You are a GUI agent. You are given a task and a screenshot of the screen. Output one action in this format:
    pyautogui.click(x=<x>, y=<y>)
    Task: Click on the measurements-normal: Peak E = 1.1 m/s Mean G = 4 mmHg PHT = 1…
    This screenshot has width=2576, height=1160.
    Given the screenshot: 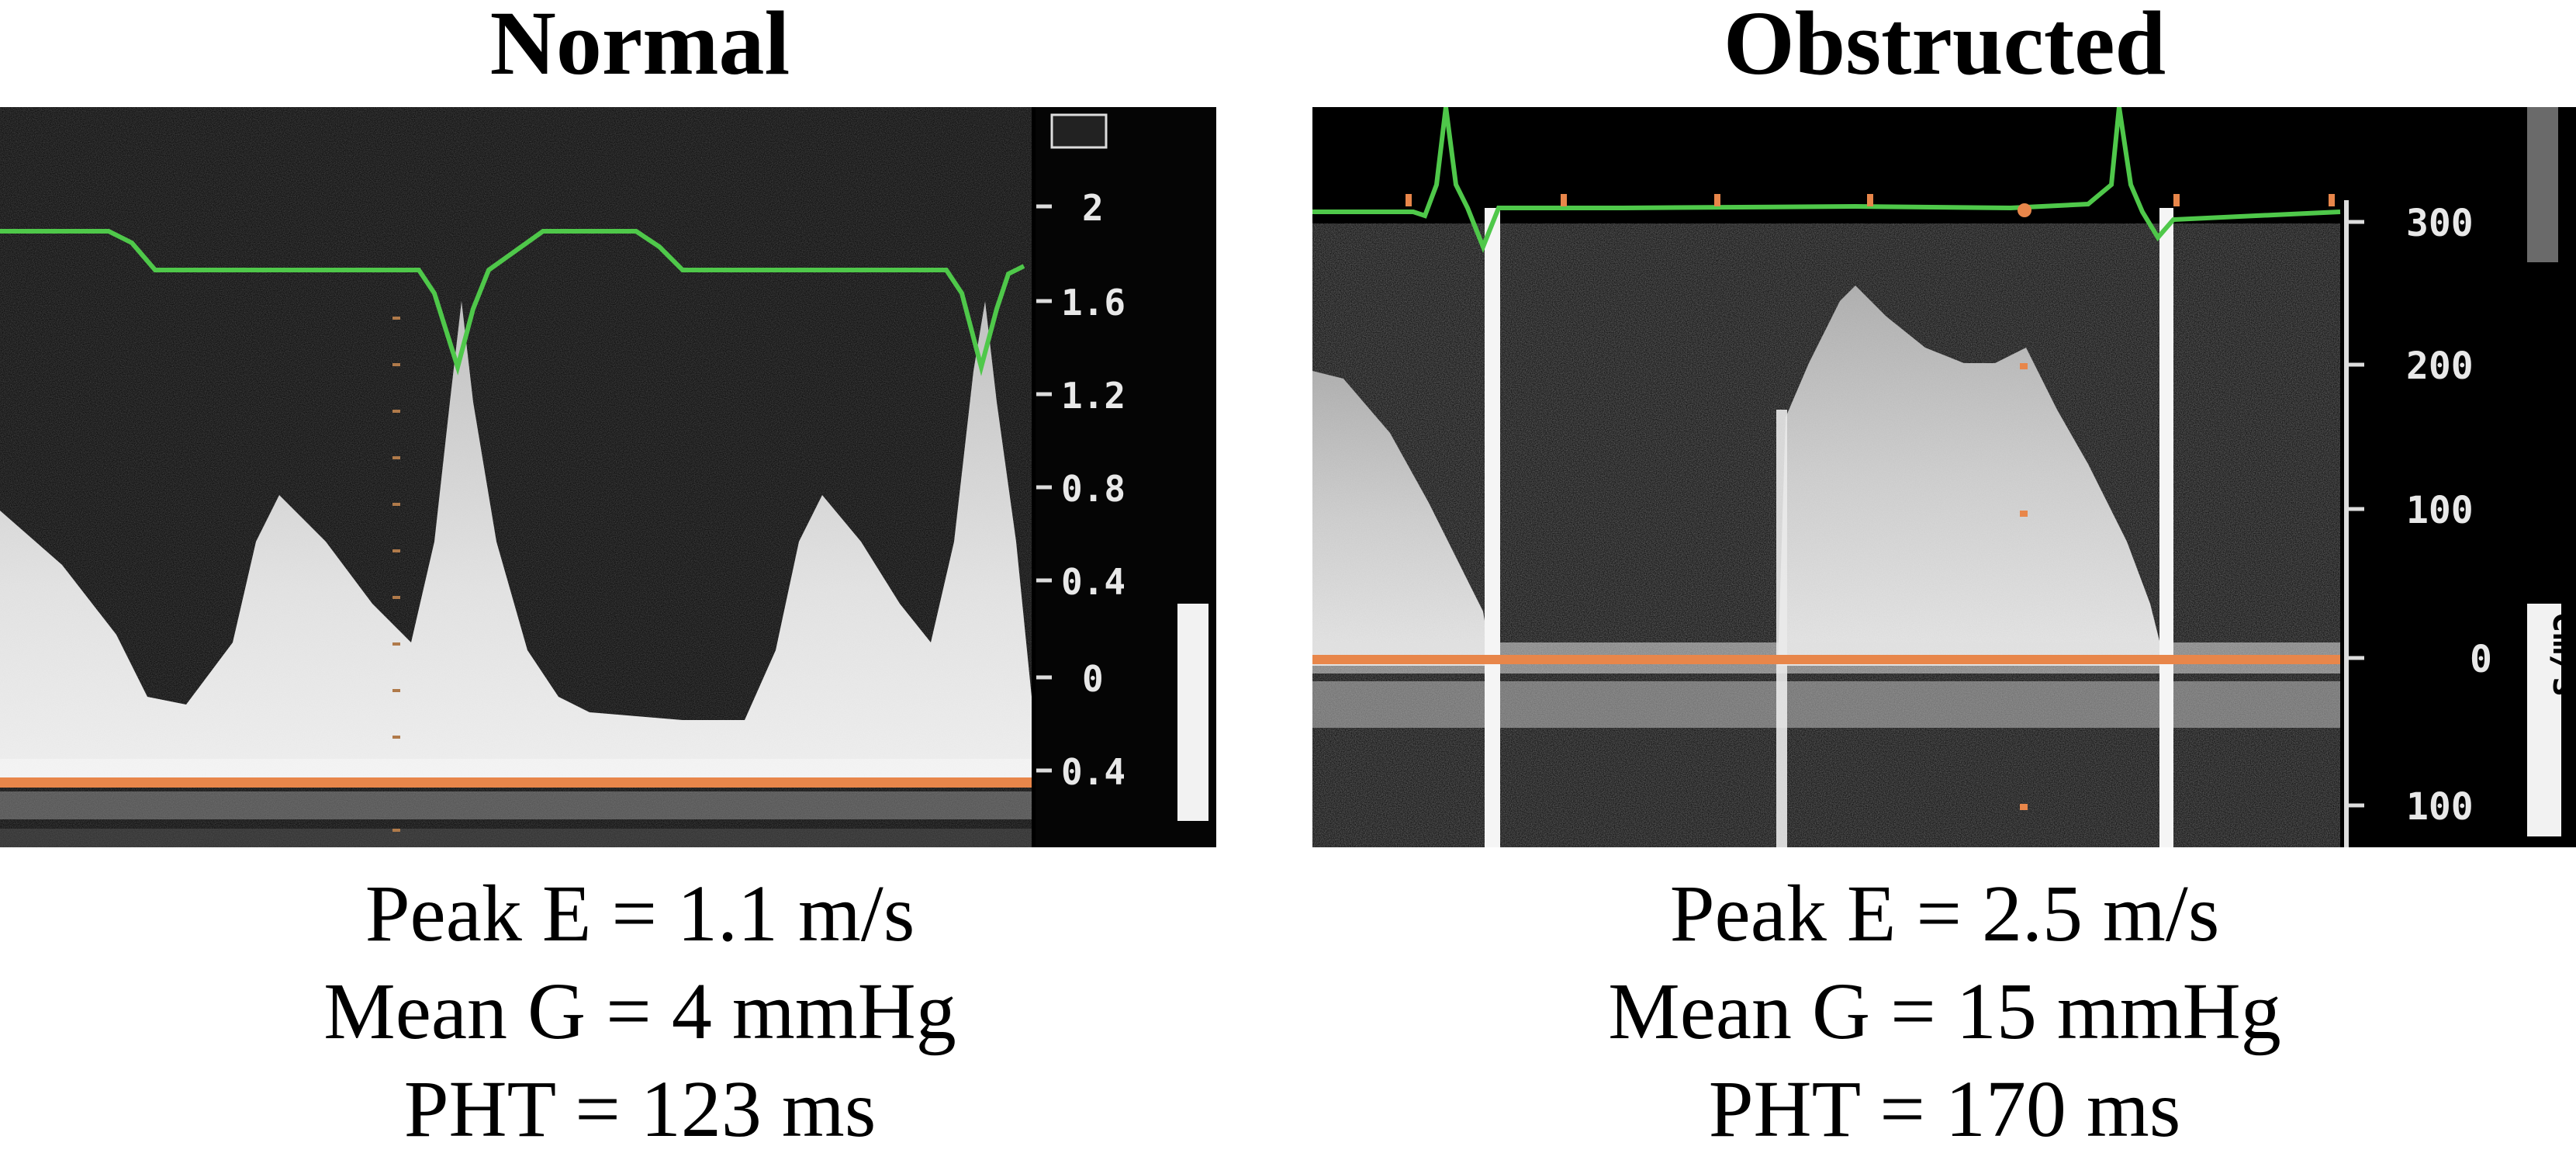 What is the action you would take?
    pyautogui.click(x=640, y=1011)
    